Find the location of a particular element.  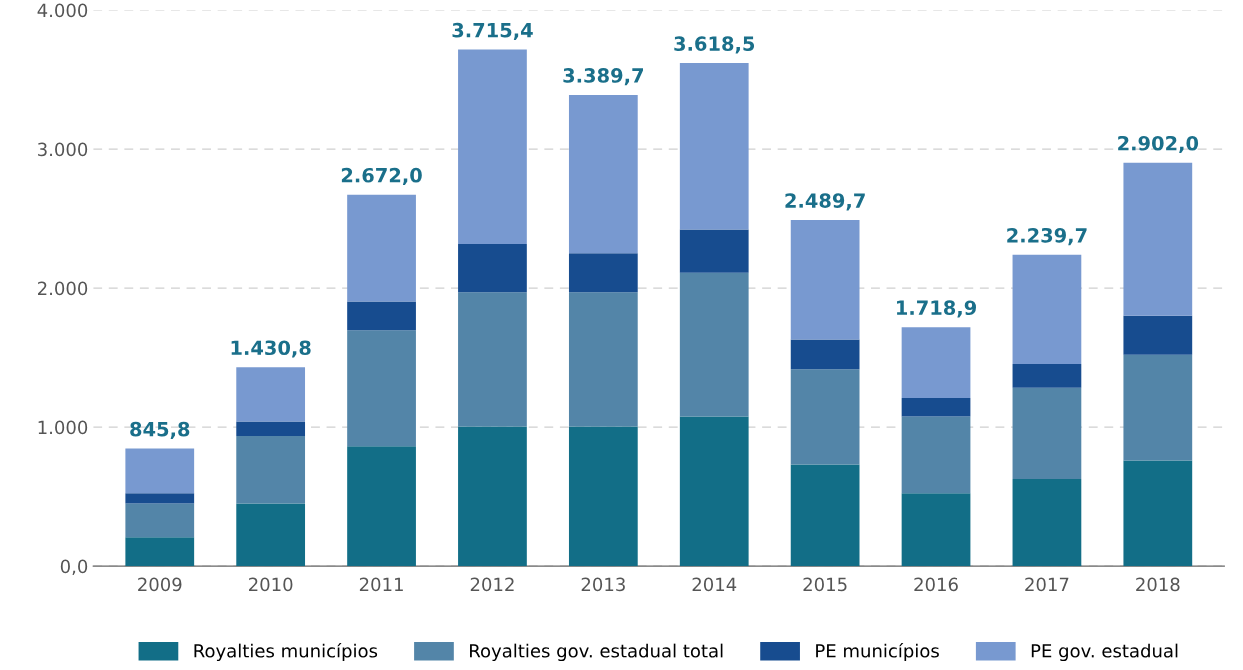

total-label: 1.718,9 is located at coordinates (936, 309).